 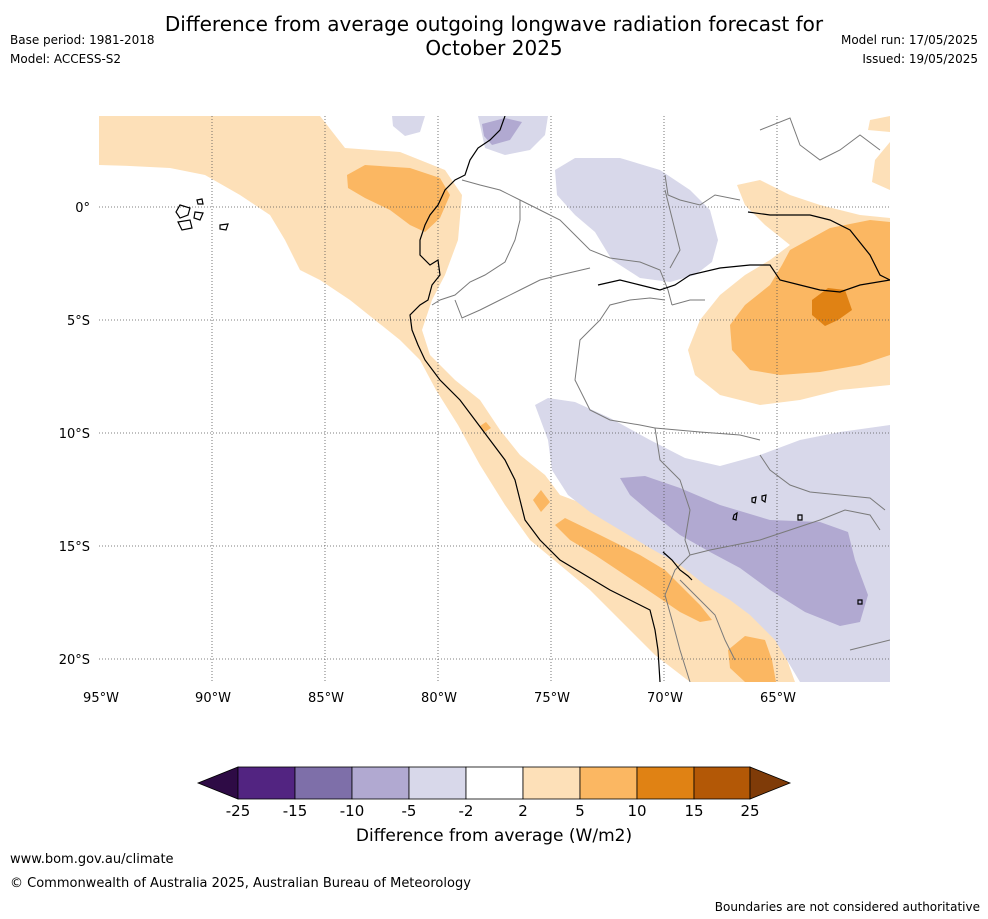 What do you see at coordinates (295, 811) in the screenshot?
I see `colorbar-tick-label: -15` at bounding box center [295, 811].